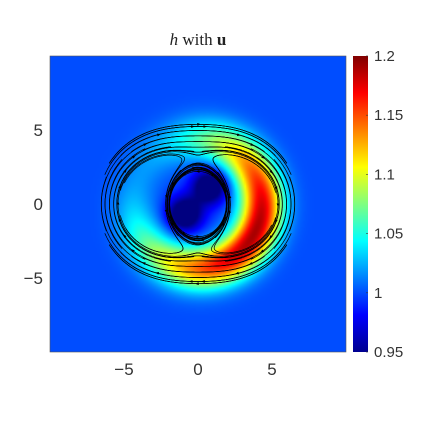  I want to click on colorbar-ticks: 1.2 1.15 1.1 1.05 1 0.95, so click(384, 204).